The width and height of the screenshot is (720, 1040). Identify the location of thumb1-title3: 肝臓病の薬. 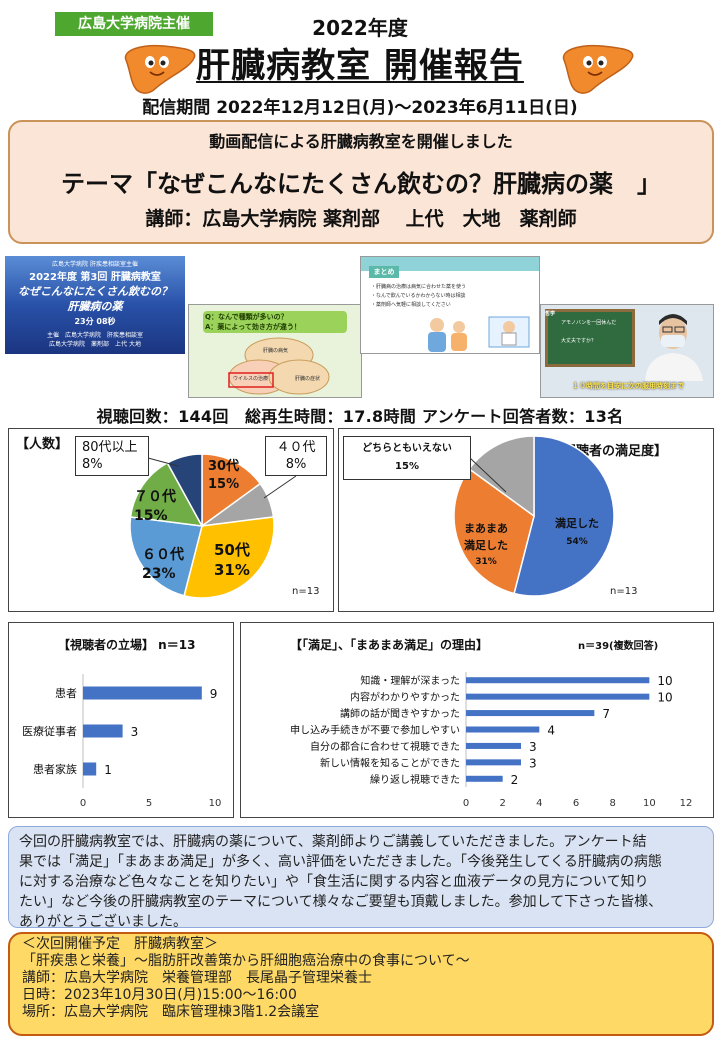
(95, 306).